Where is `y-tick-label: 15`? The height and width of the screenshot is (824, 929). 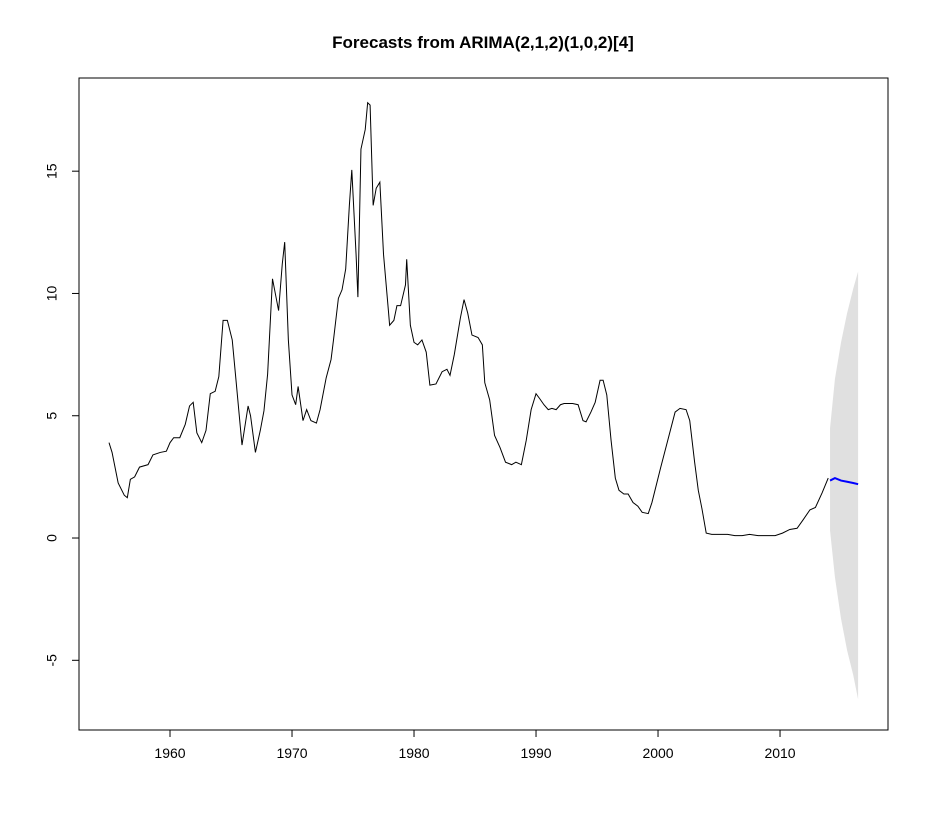 y-tick-label: 15 is located at coordinates (52, 171).